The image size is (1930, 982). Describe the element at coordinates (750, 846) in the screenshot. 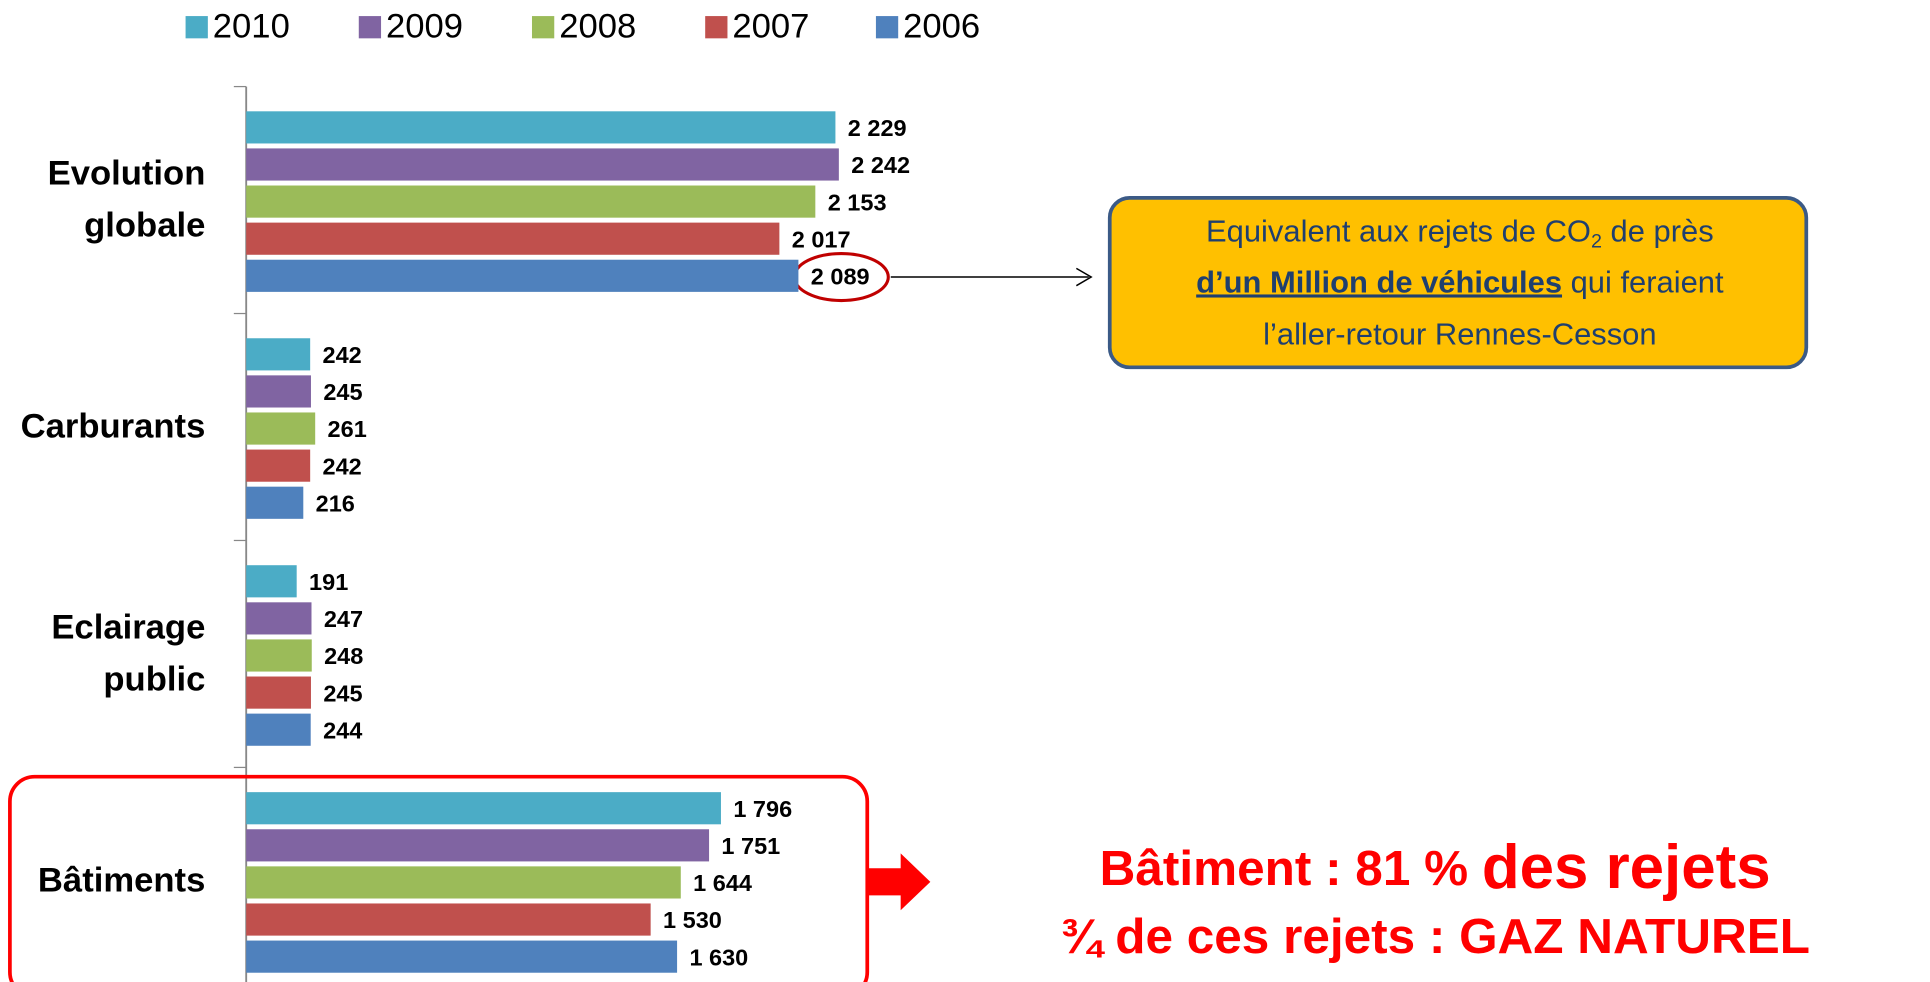

I see `value-label: 1 751` at that location.